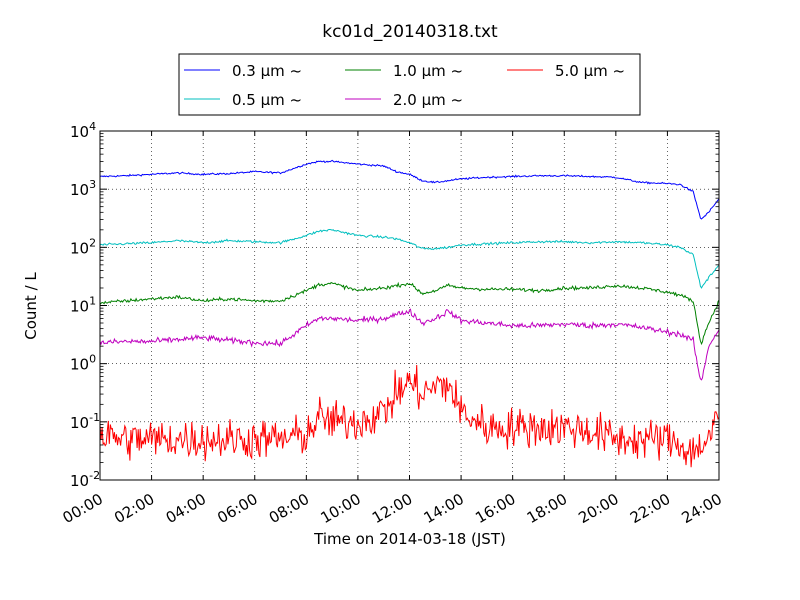 Image resolution: width=800 pixels, height=600 pixels. I want to click on y-axis-label: Count / L, so click(31, 306).